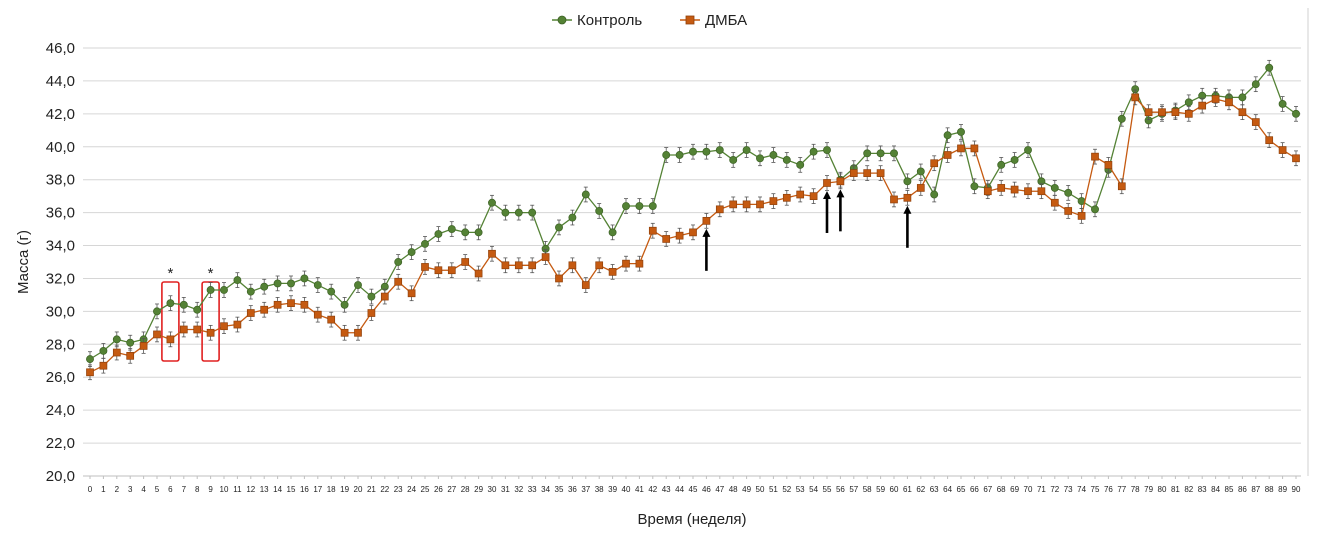 The image size is (1329, 535). I want to click on x-tick-label: 3, so click(130, 489).